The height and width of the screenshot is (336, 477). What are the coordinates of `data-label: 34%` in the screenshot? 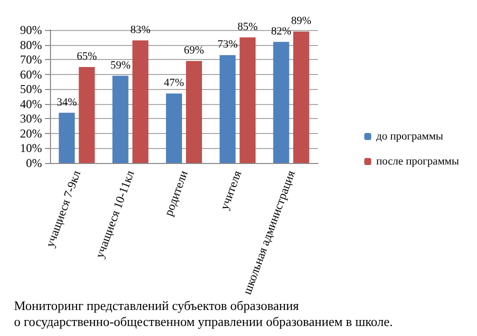 It's located at (66, 102).